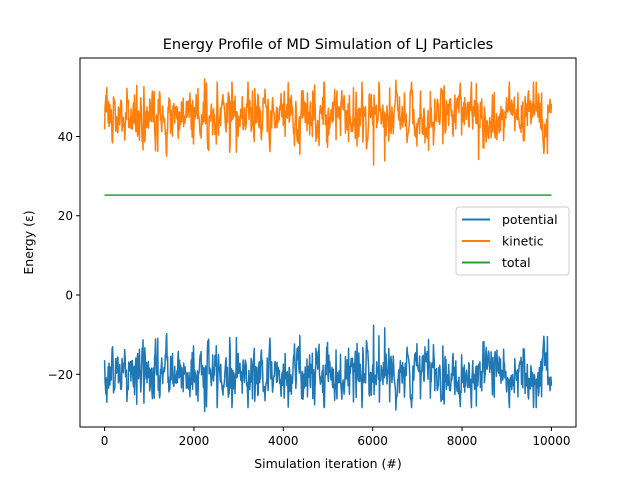  I want to click on legend-label-total: total, so click(516, 262).